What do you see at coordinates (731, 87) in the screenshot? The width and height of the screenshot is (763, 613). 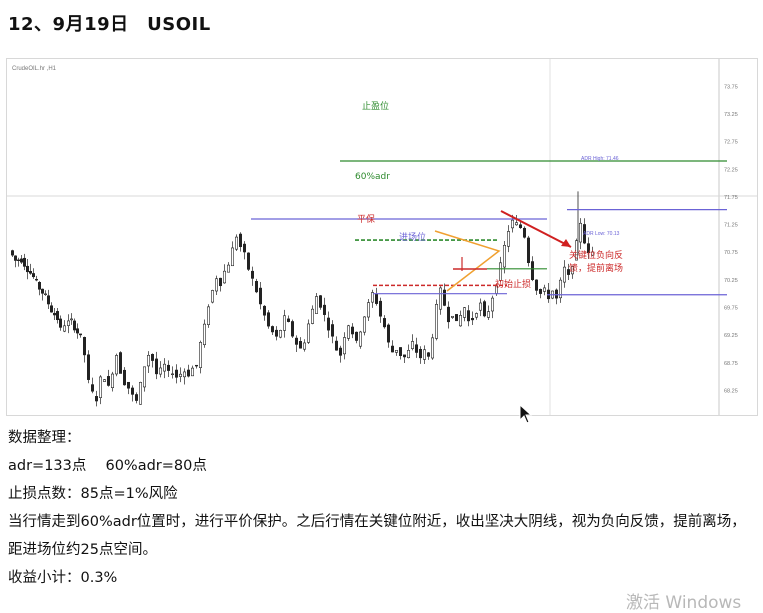 I see `price-axis-tick: 73.75` at bounding box center [731, 87].